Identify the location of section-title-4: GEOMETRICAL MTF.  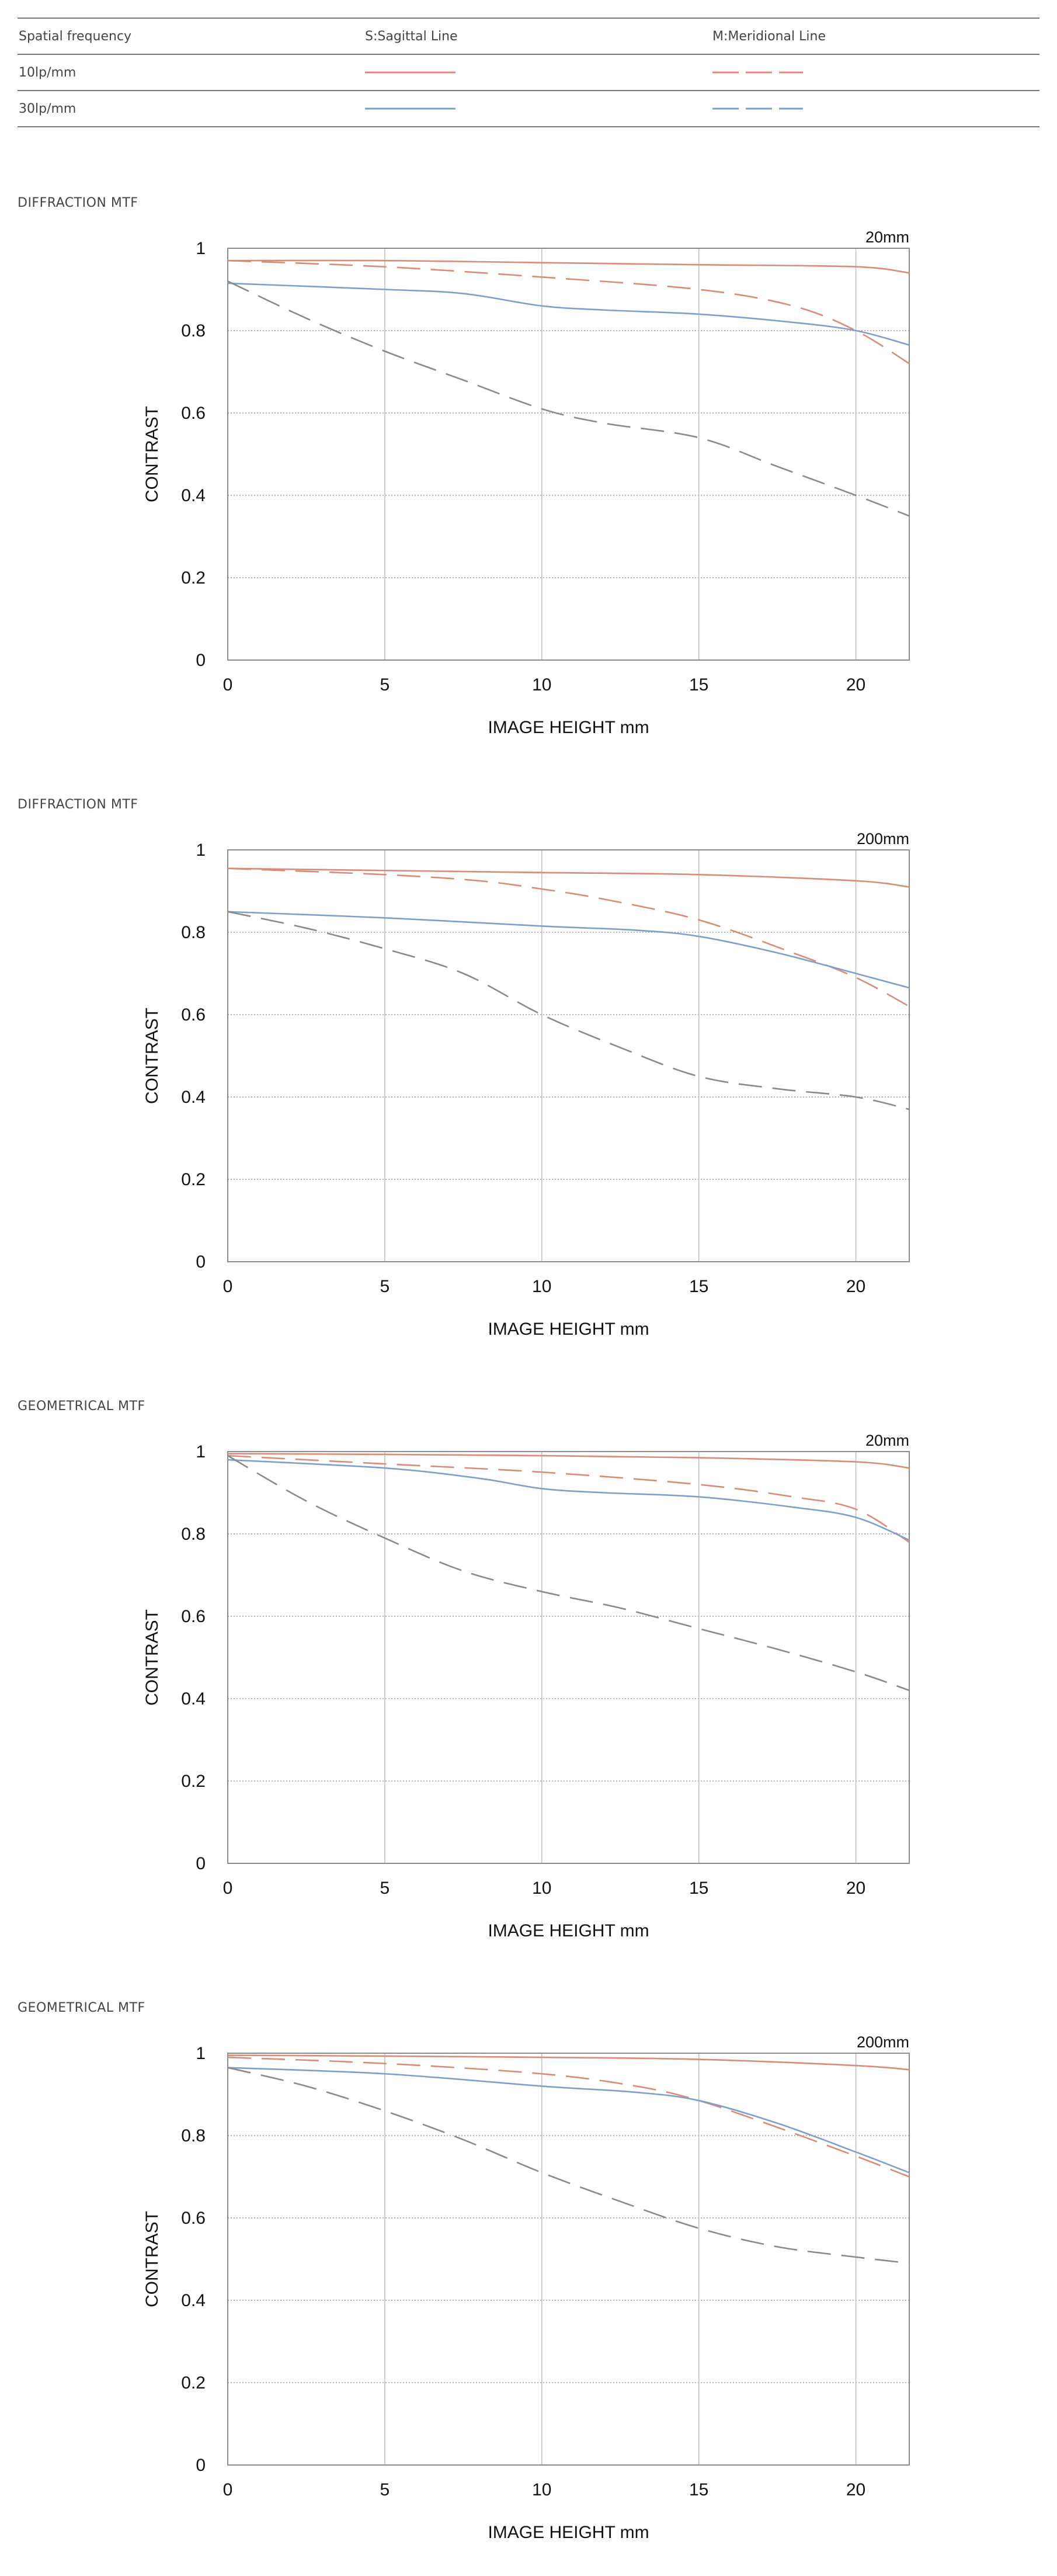
(81, 2008).